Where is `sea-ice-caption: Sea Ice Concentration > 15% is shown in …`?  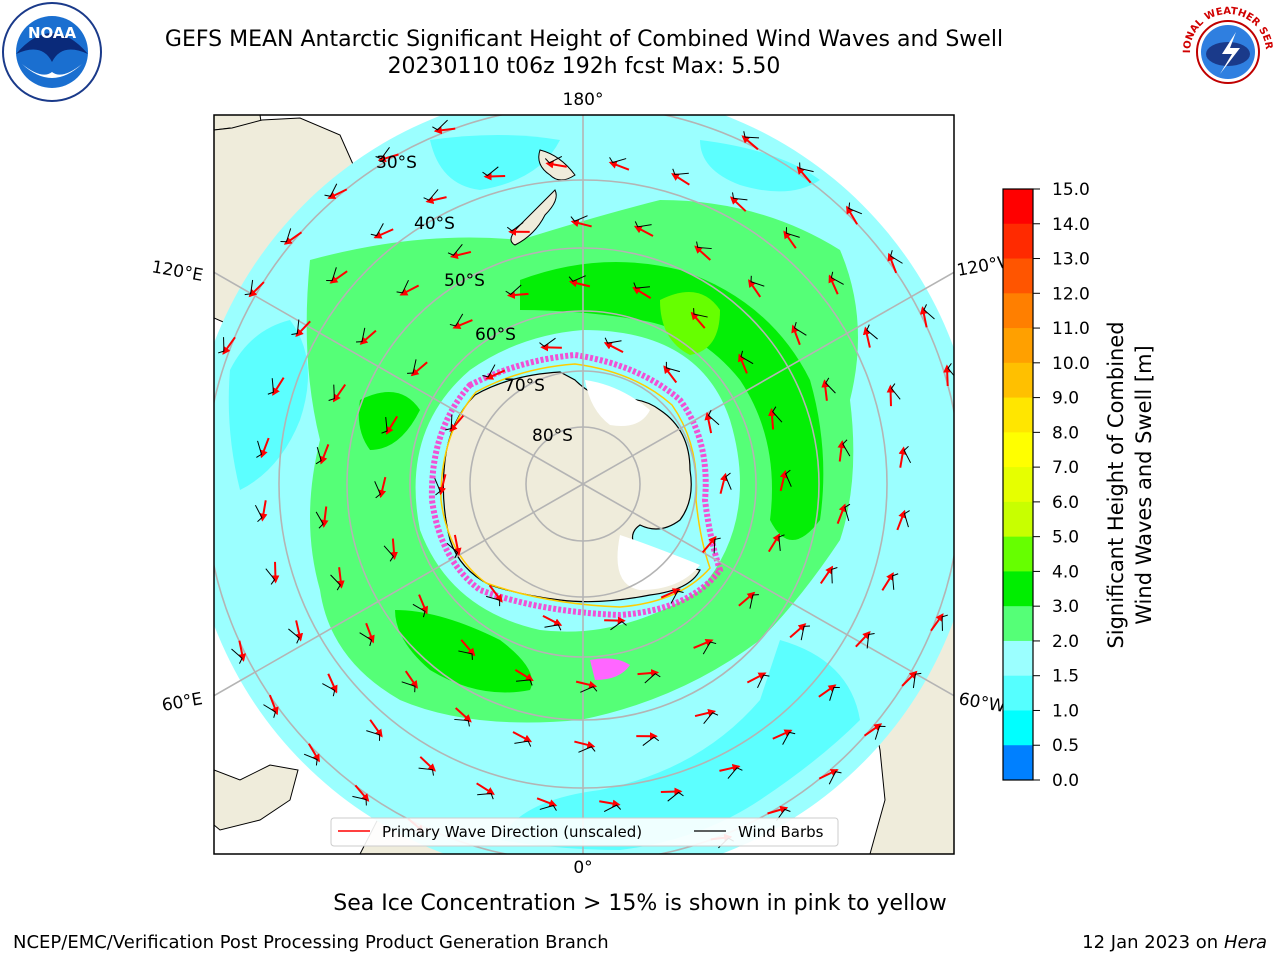 sea-ice-caption: Sea Ice Concentration > 15% is shown in … is located at coordinates (640, 903).